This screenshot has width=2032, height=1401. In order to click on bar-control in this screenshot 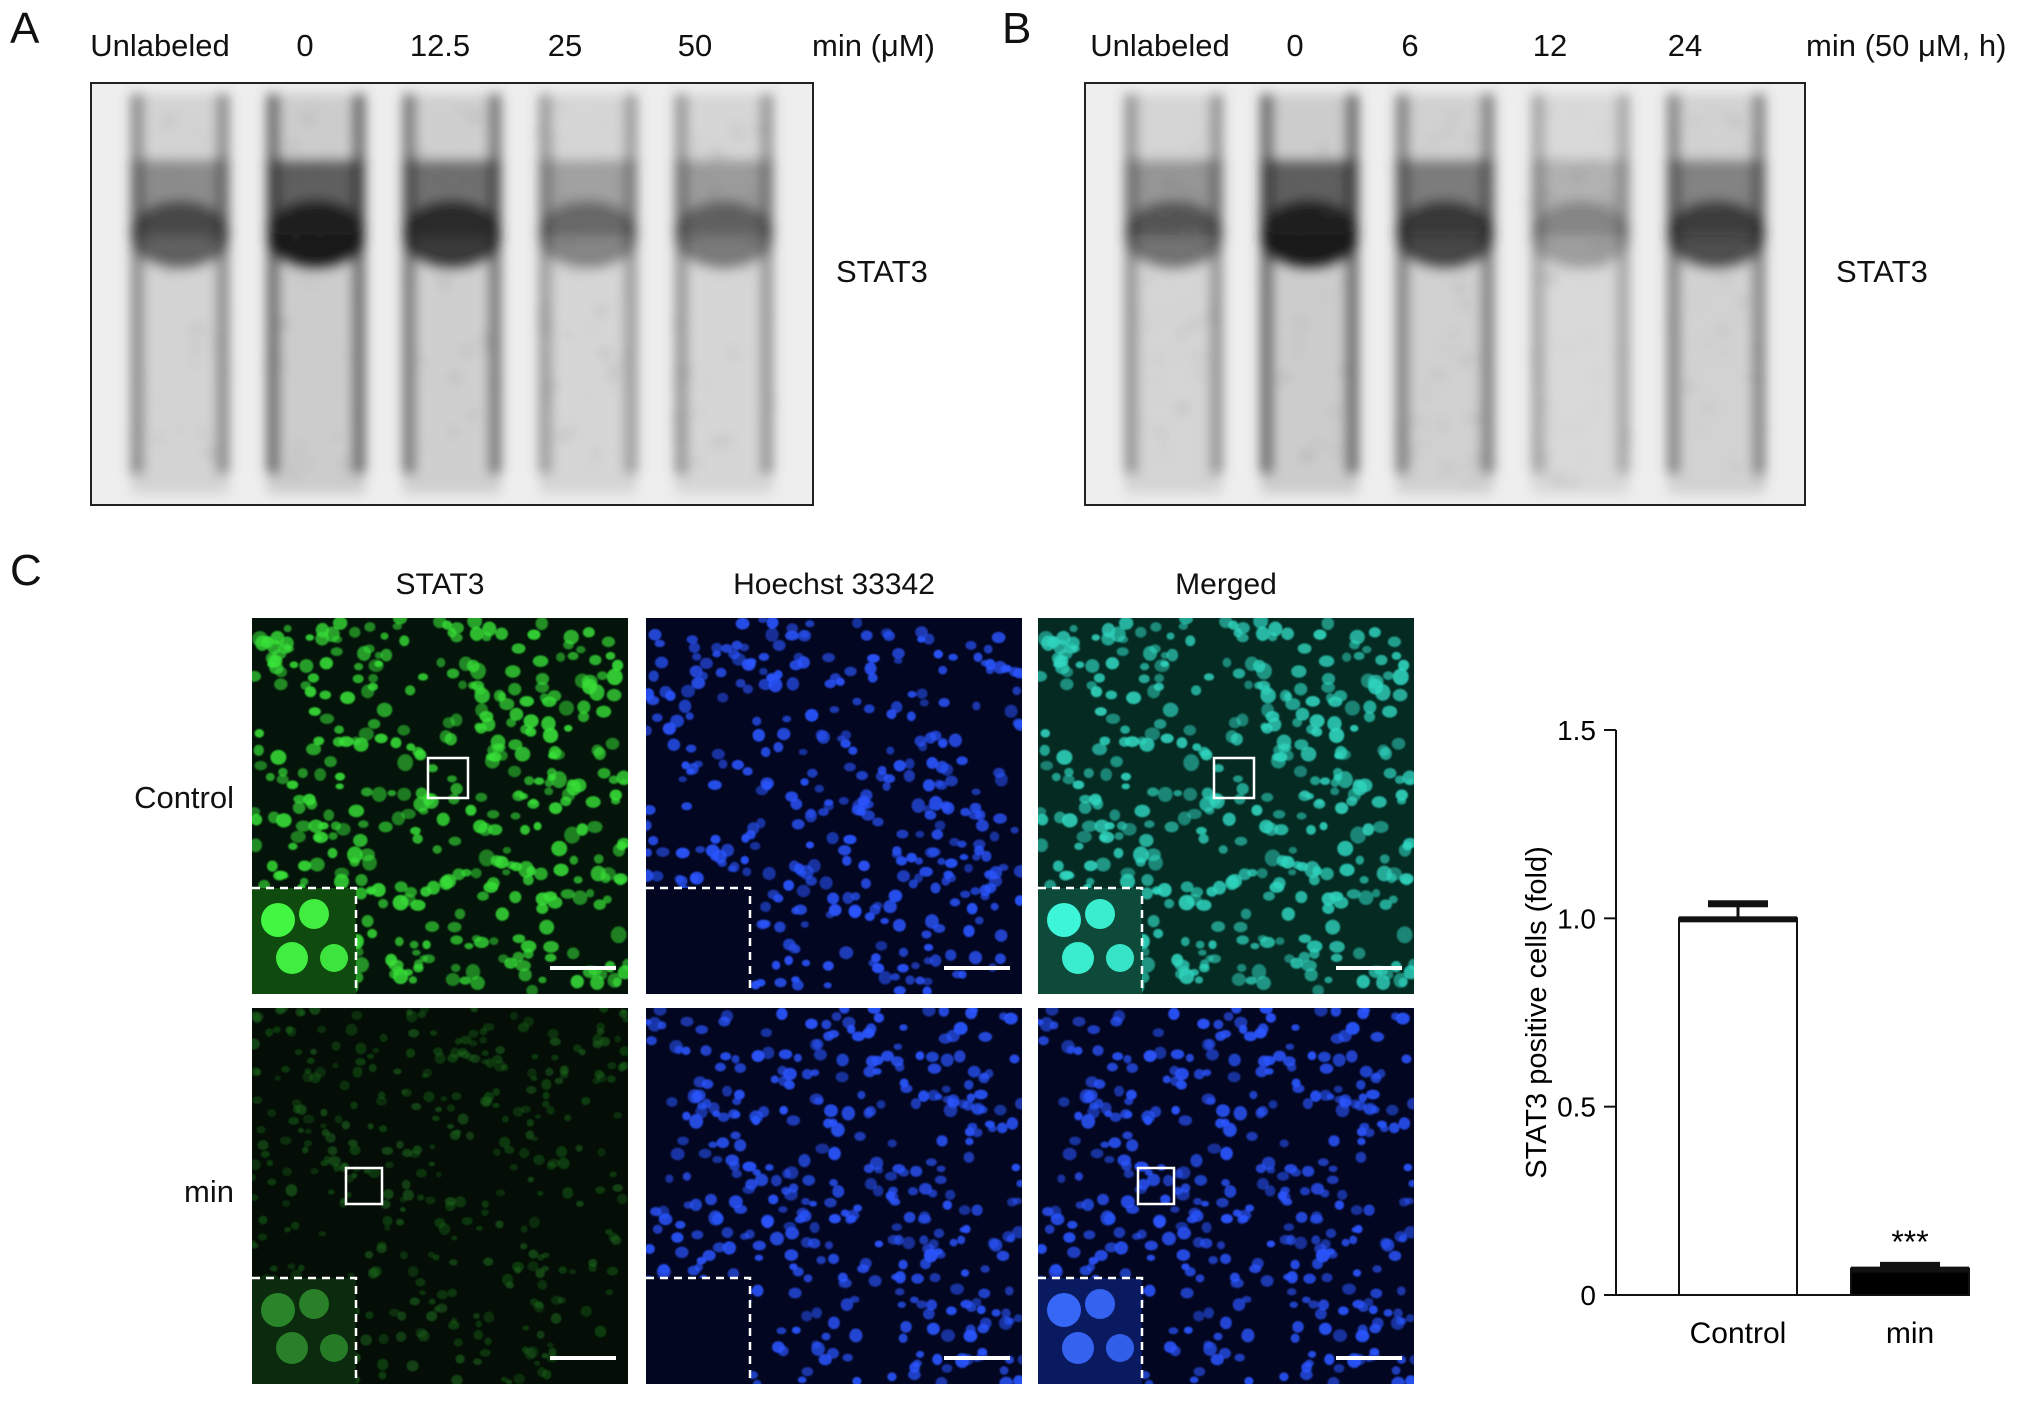, I will do `click(1738, 1106)`.